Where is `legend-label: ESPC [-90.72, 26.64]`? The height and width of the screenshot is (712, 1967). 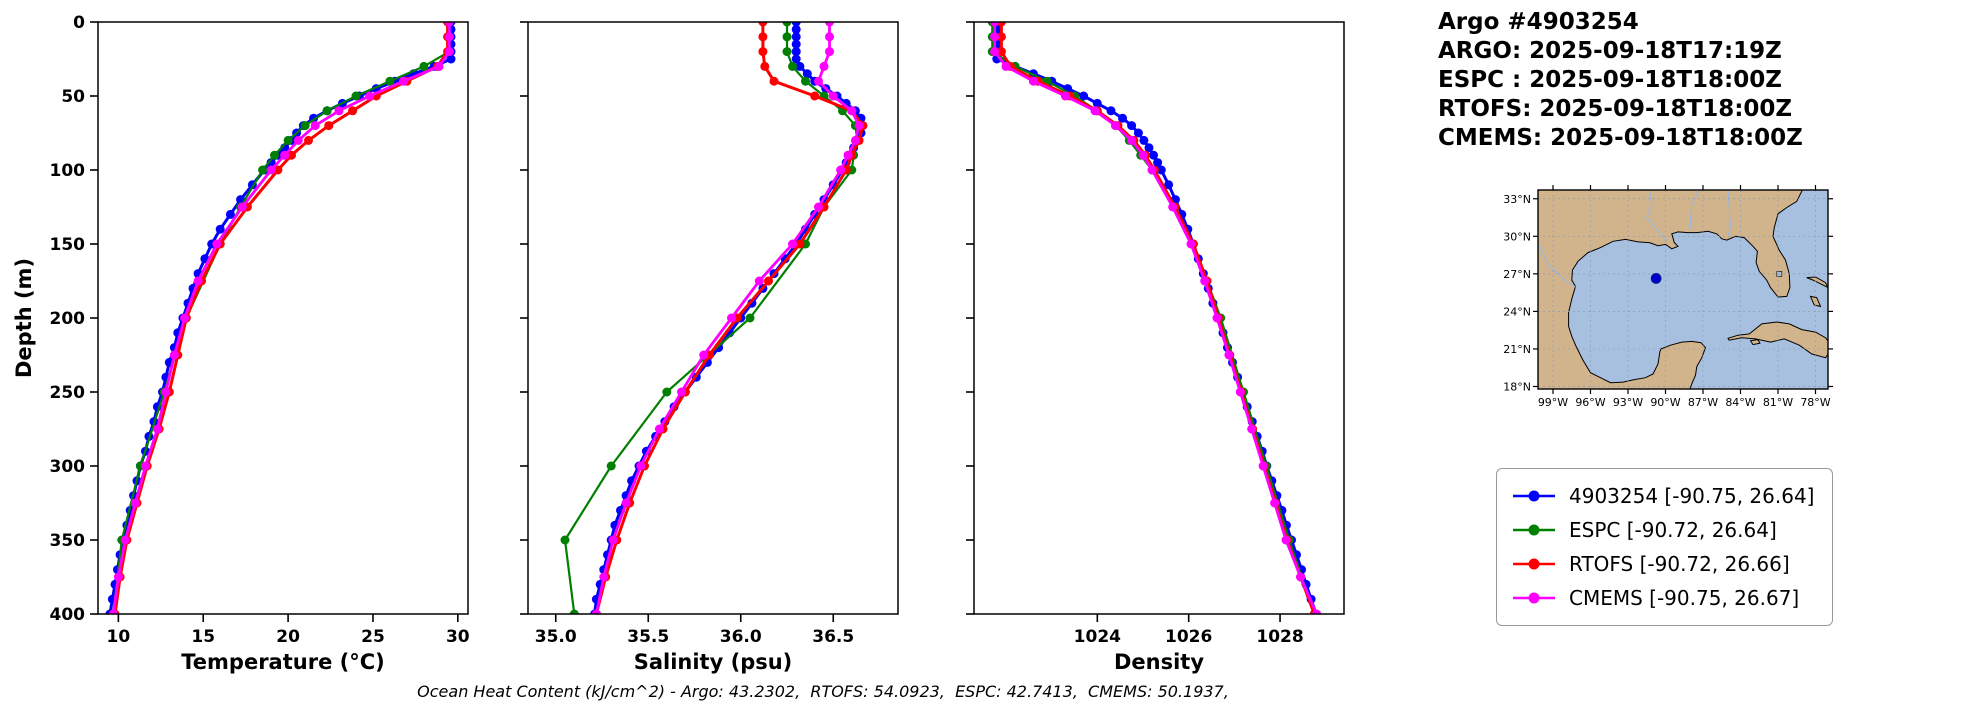
legend-label: ESPC [-90.72, 26.64] is located at coordinates (1673, 530).